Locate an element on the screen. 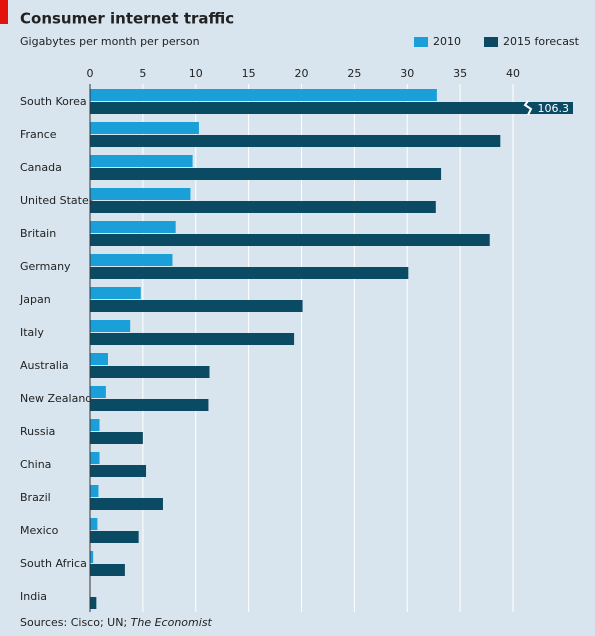 This screenshot has height=636, width=595. category-label: United States is located at coordinates (57, 200).